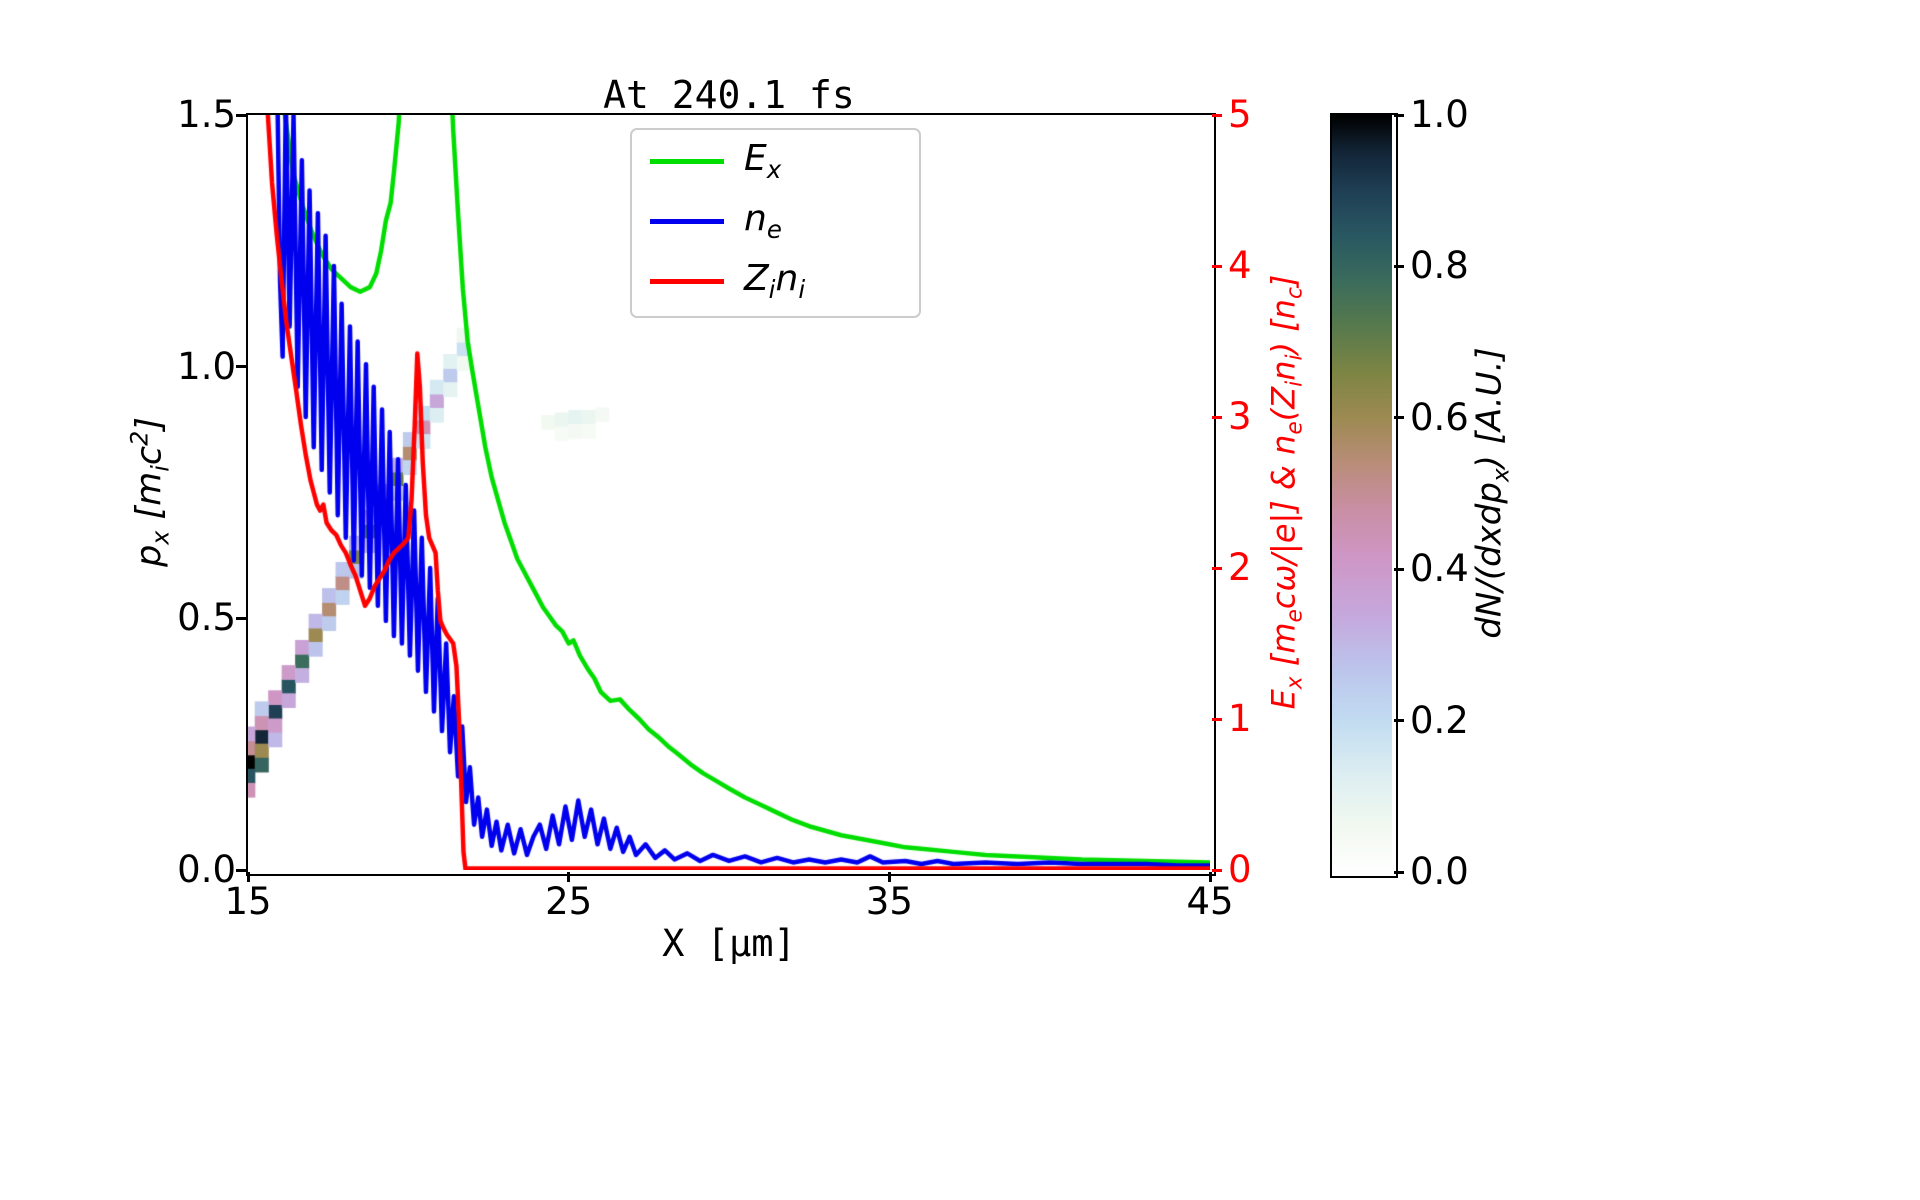 The height and width of the screenshot is (1200, 1920). I want to click on x-tick-label: 35, so click(889, 901).